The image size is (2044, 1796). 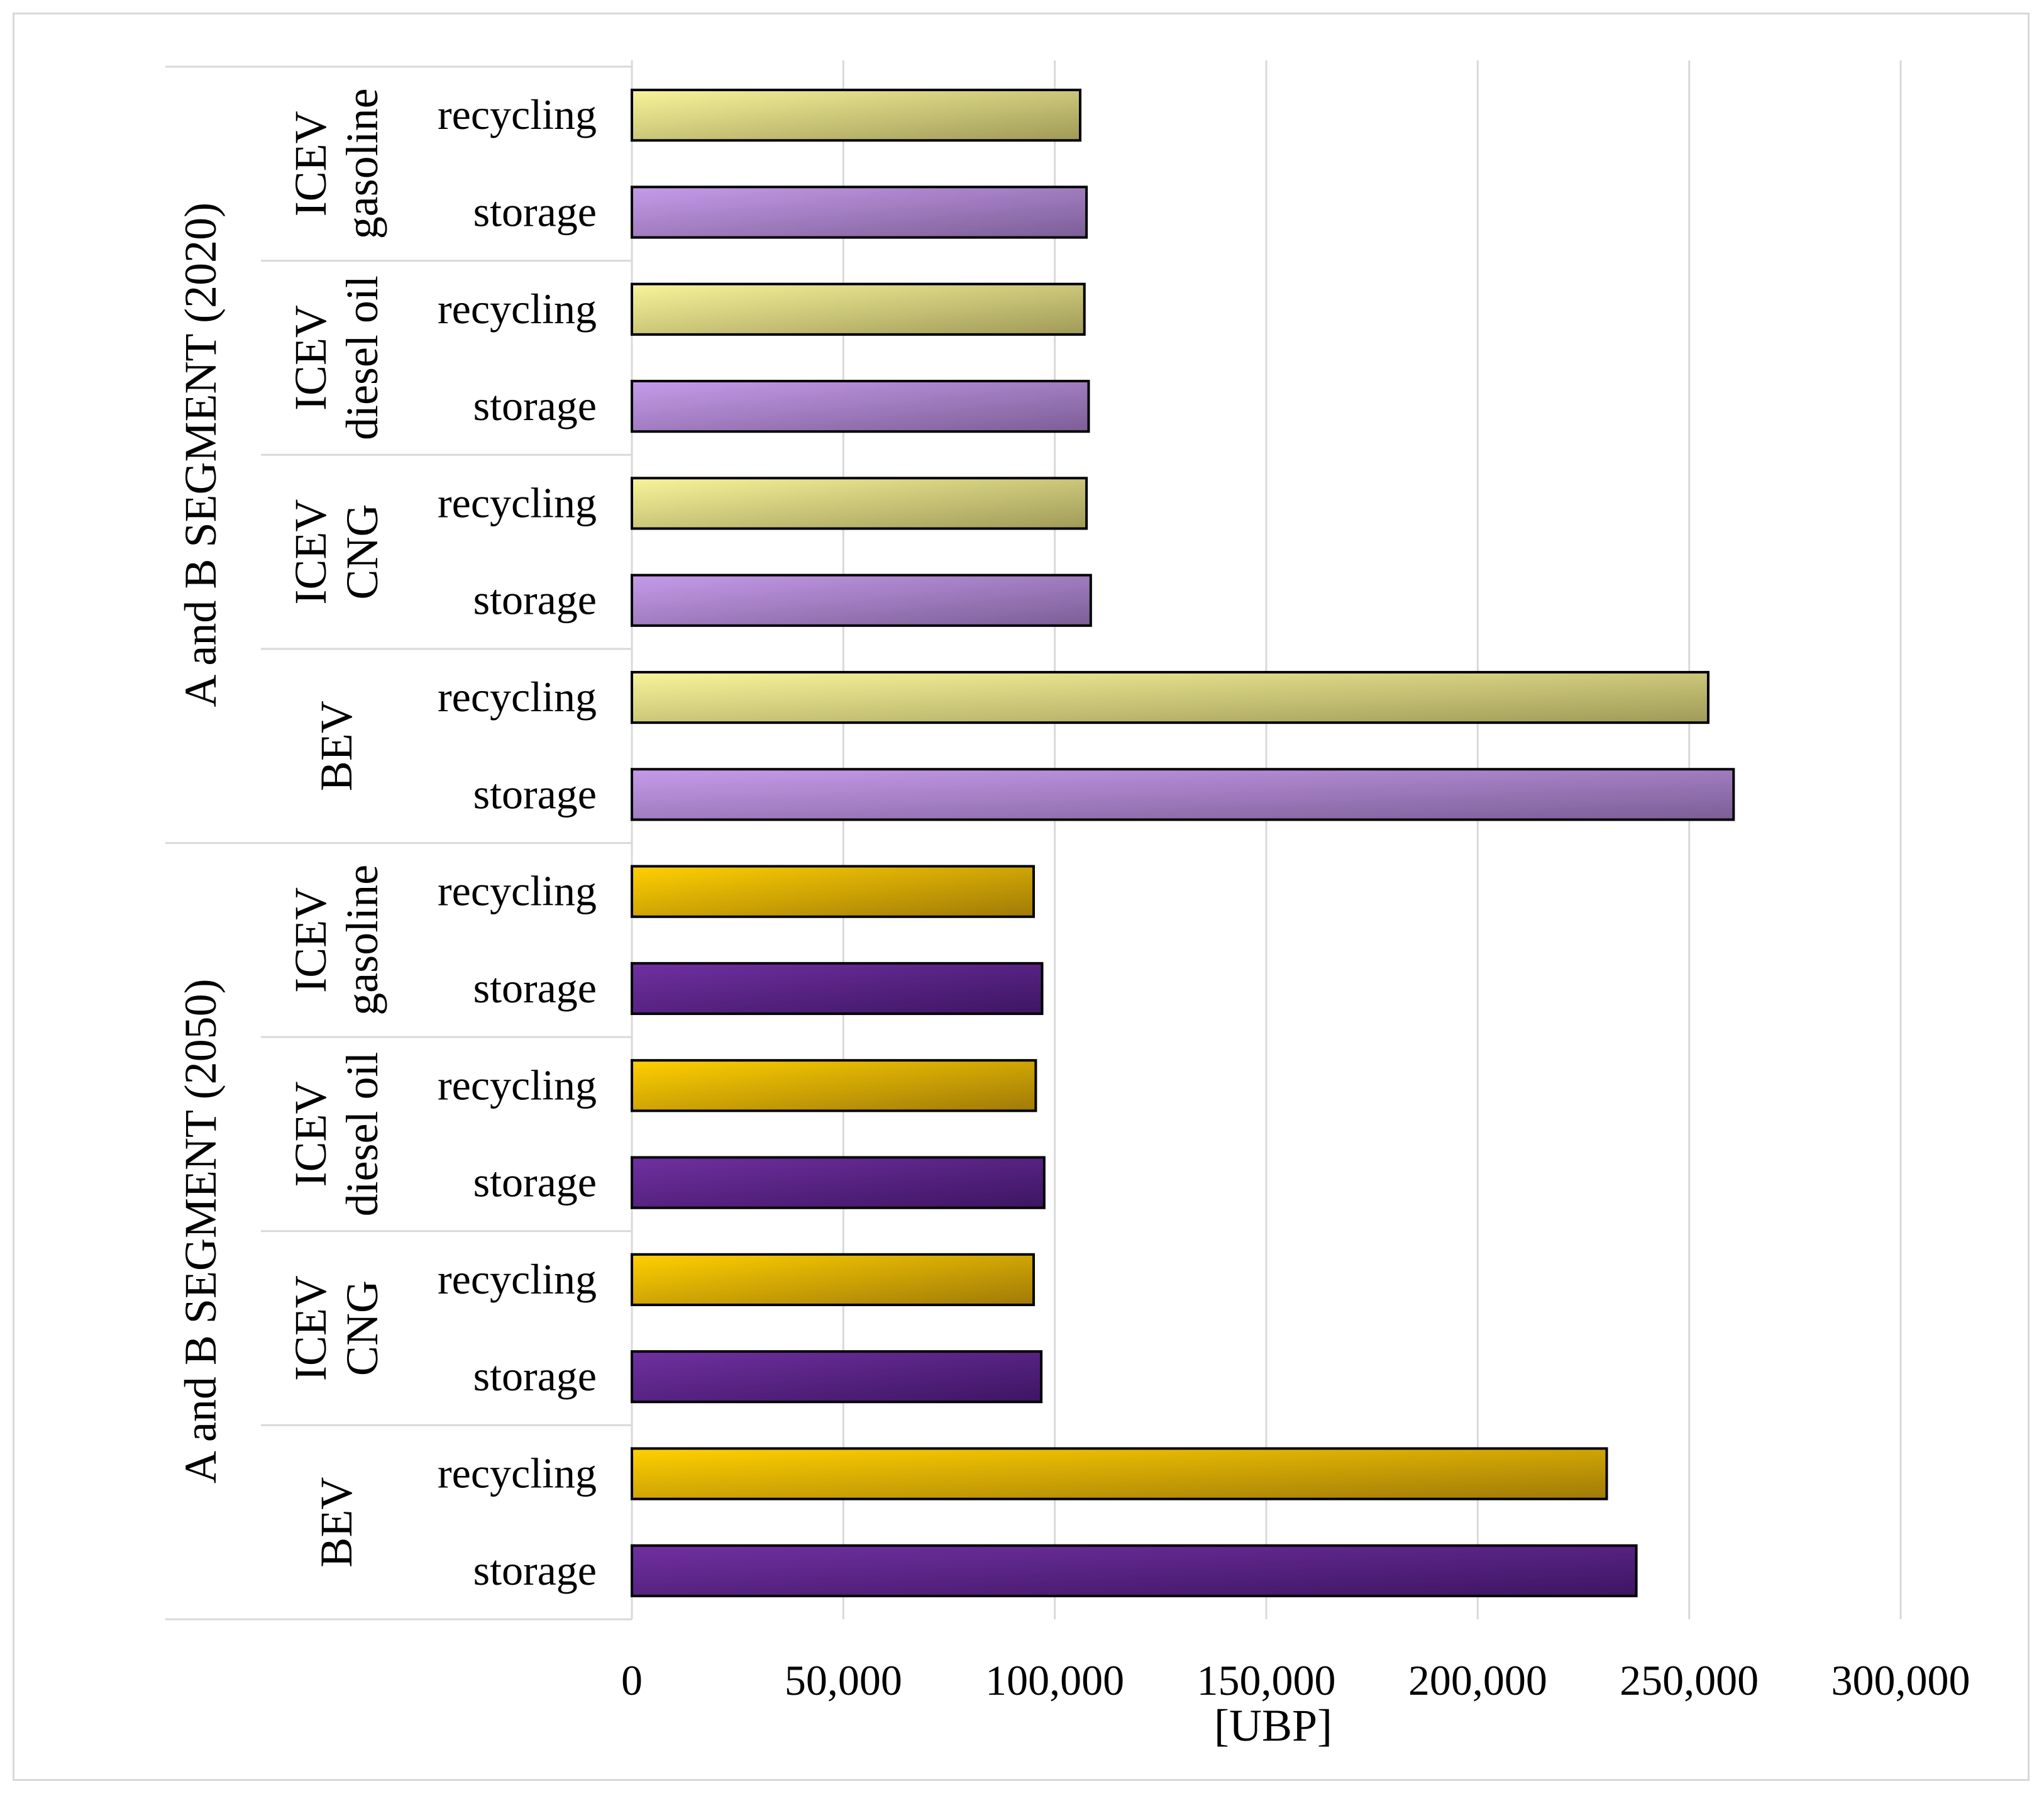 I want to click on group-label: A and B SEGMENT (2020), so click(x=201, y=454).